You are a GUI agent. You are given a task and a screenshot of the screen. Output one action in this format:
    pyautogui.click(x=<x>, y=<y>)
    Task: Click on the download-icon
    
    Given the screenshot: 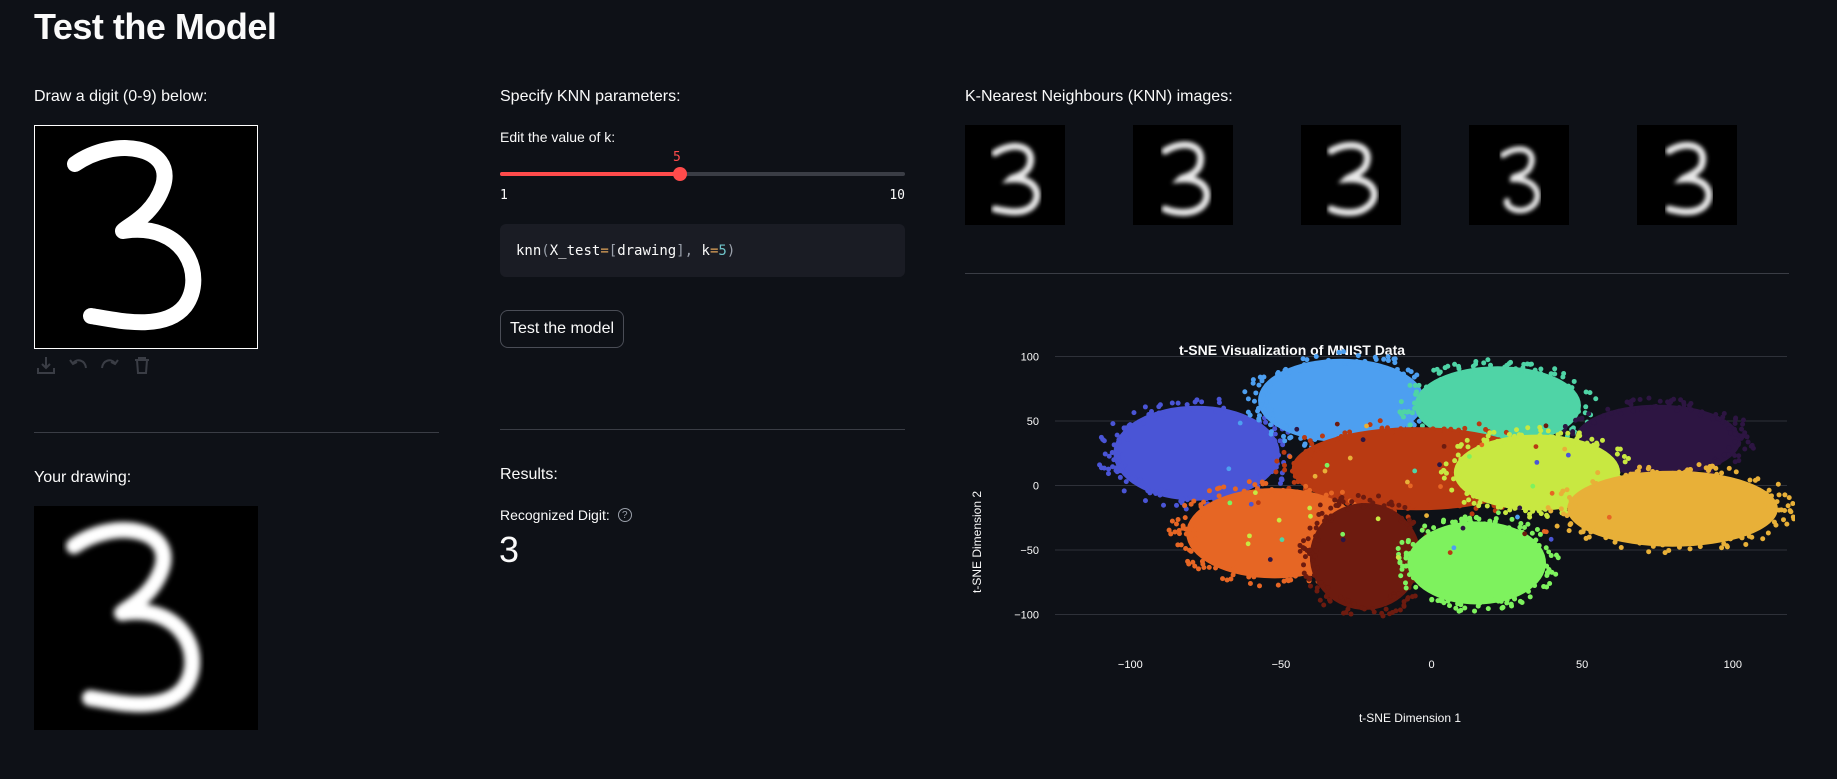 What is the action you would take?
    pyautogui.click(x=46, y=365)
    